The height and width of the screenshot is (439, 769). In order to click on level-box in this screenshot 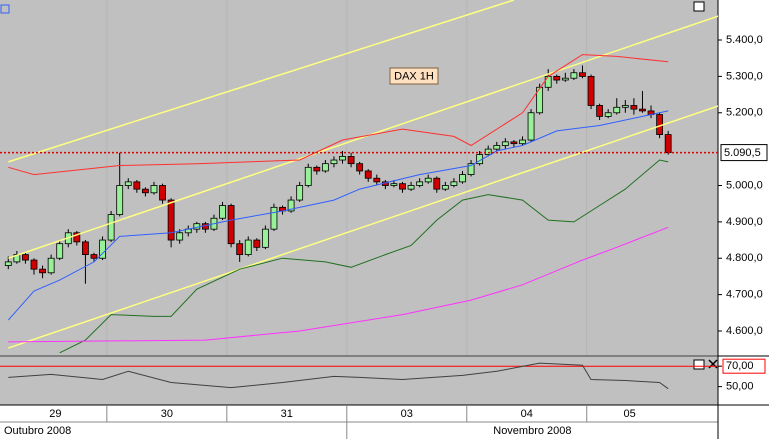, I will do `click(744, 366)`.